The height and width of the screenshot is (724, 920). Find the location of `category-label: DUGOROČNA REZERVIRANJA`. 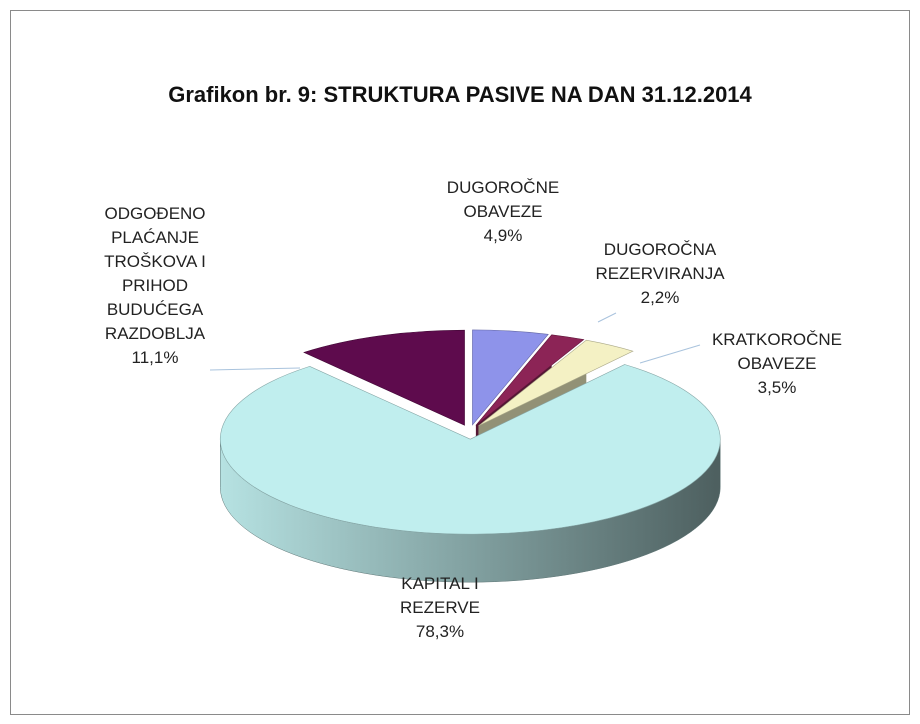

category-label: DUGOROČNA REZERVIRANJA is located at coordinates (660, 261).